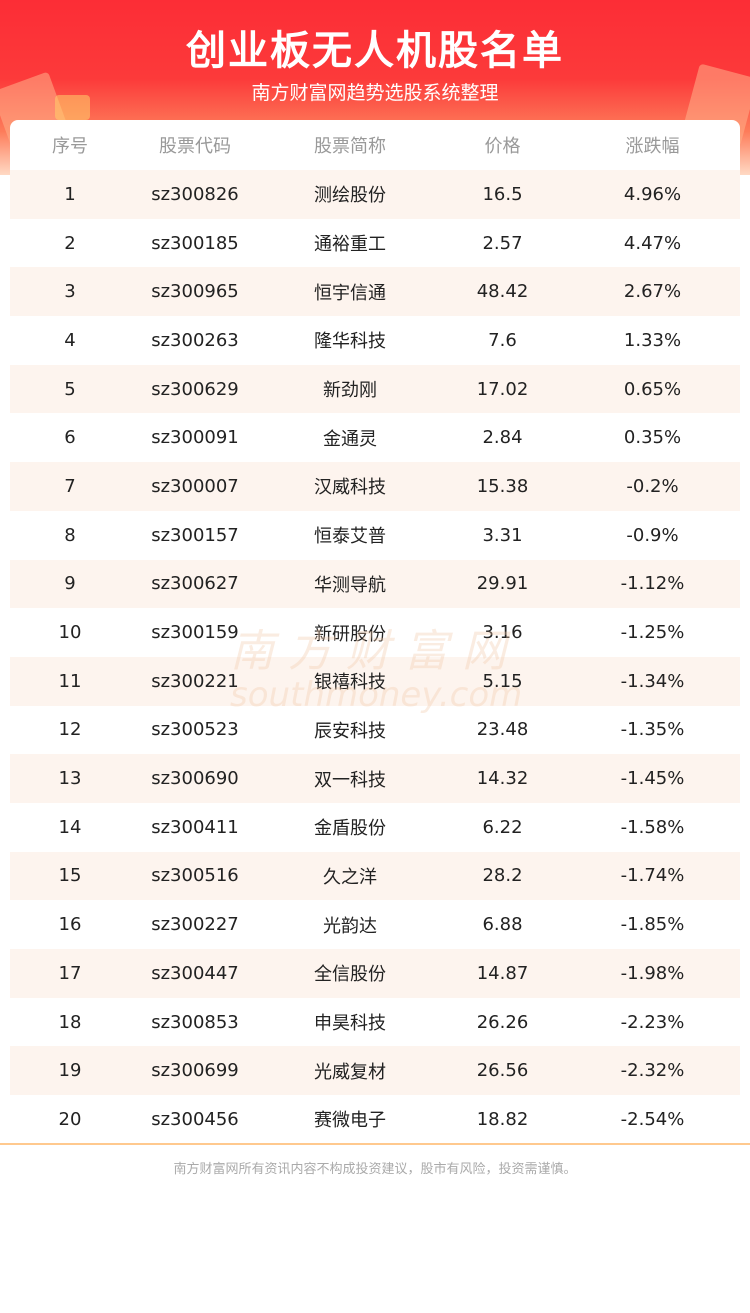 The width and height of the screenshot is (750, 1313). I want to click on cell-index: 10, so click(70, 633).